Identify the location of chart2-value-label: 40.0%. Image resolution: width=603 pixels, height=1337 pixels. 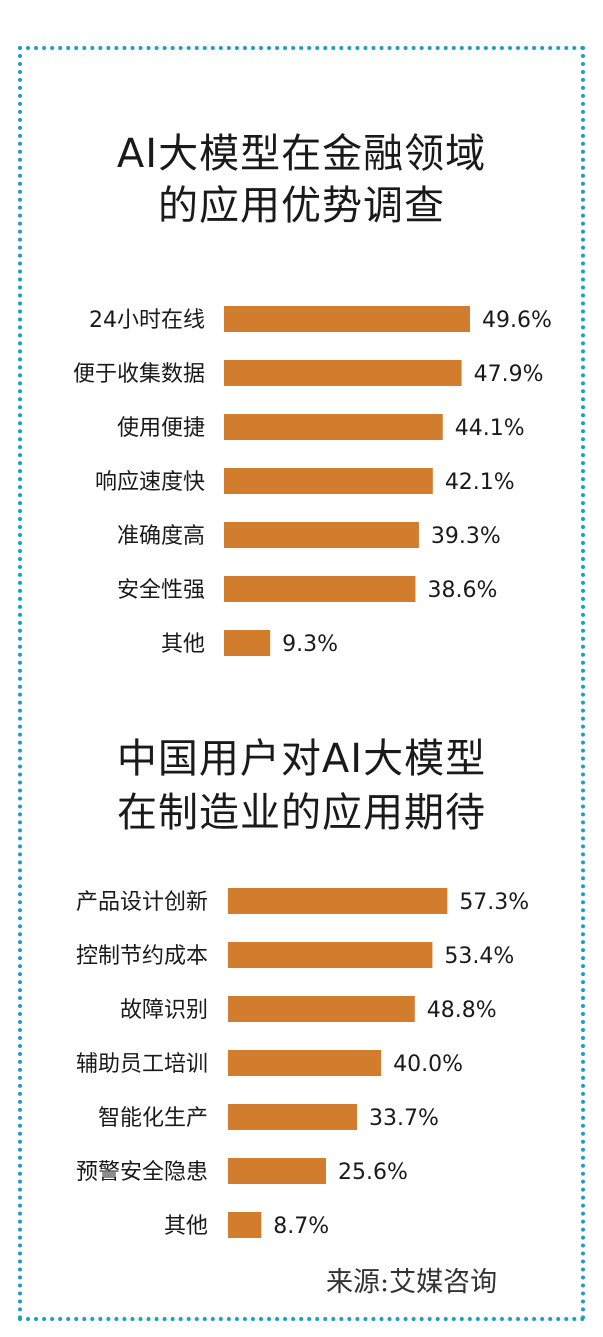
(428, 1064).